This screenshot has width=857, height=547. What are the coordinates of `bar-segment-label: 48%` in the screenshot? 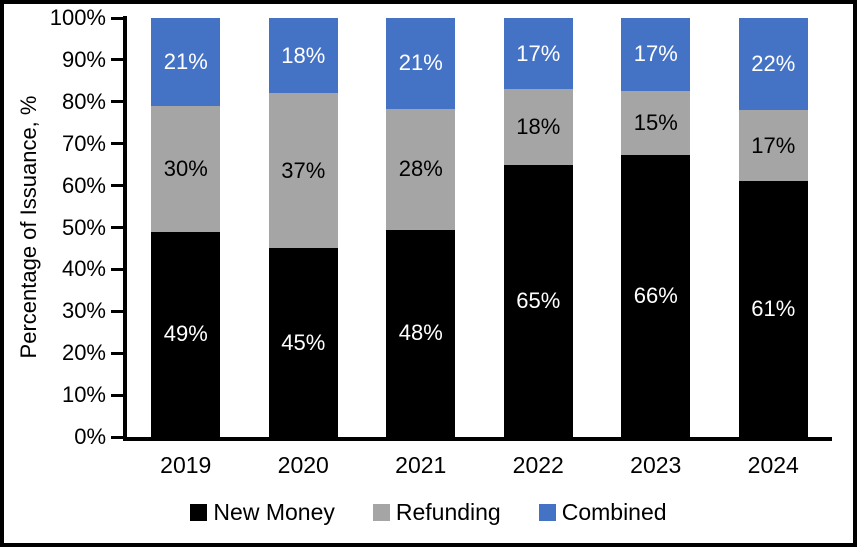 It's located at (420, 333).